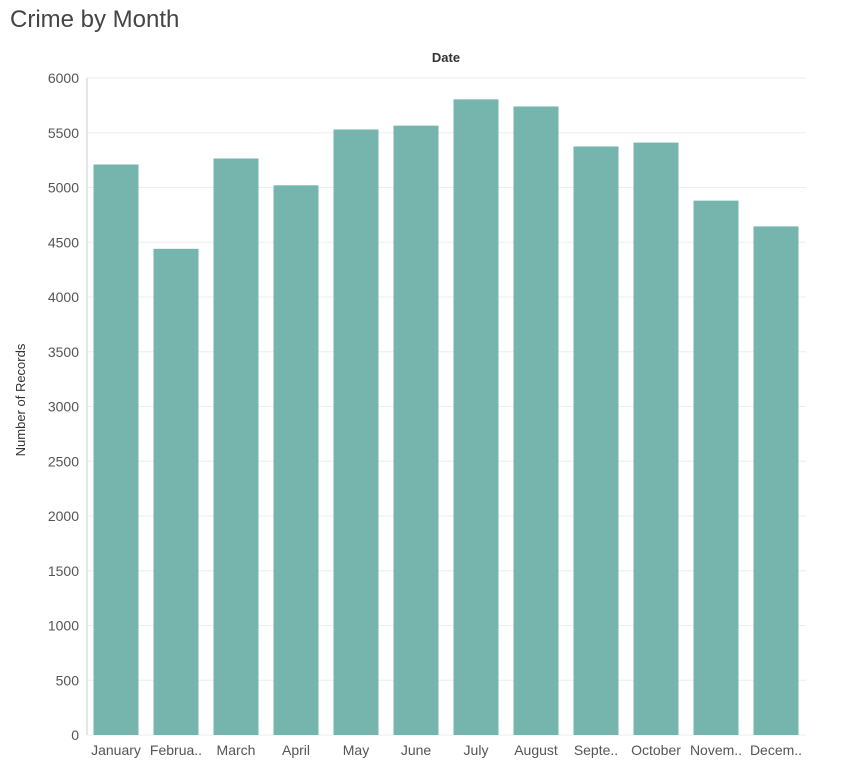 The image size is (865, 768). I want to click on y-tick-label: 1000, so click(63, 626).